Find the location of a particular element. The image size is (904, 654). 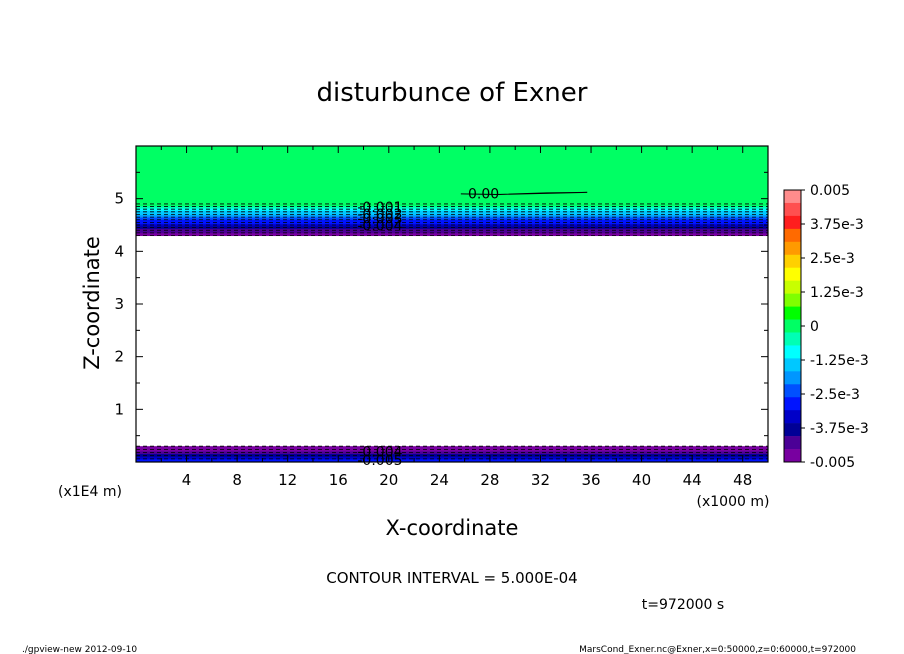

x-tick-label: 48 is located at coordinates (742, 480).